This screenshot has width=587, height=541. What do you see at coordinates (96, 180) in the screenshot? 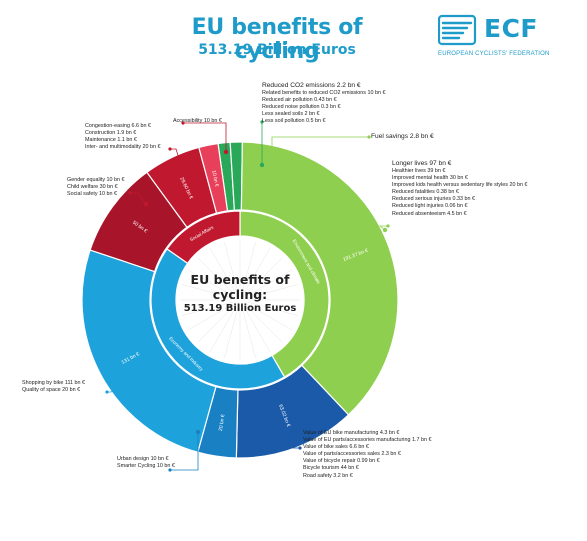
I see `annotation-line: Gender equality 10 bn €` at bounding box center [96, 180].